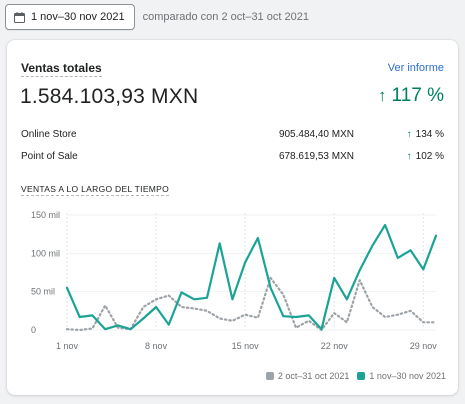  Describe the element at coordinates (361, 376) in the screenshot. I see `legend-swatch-current` at that location.